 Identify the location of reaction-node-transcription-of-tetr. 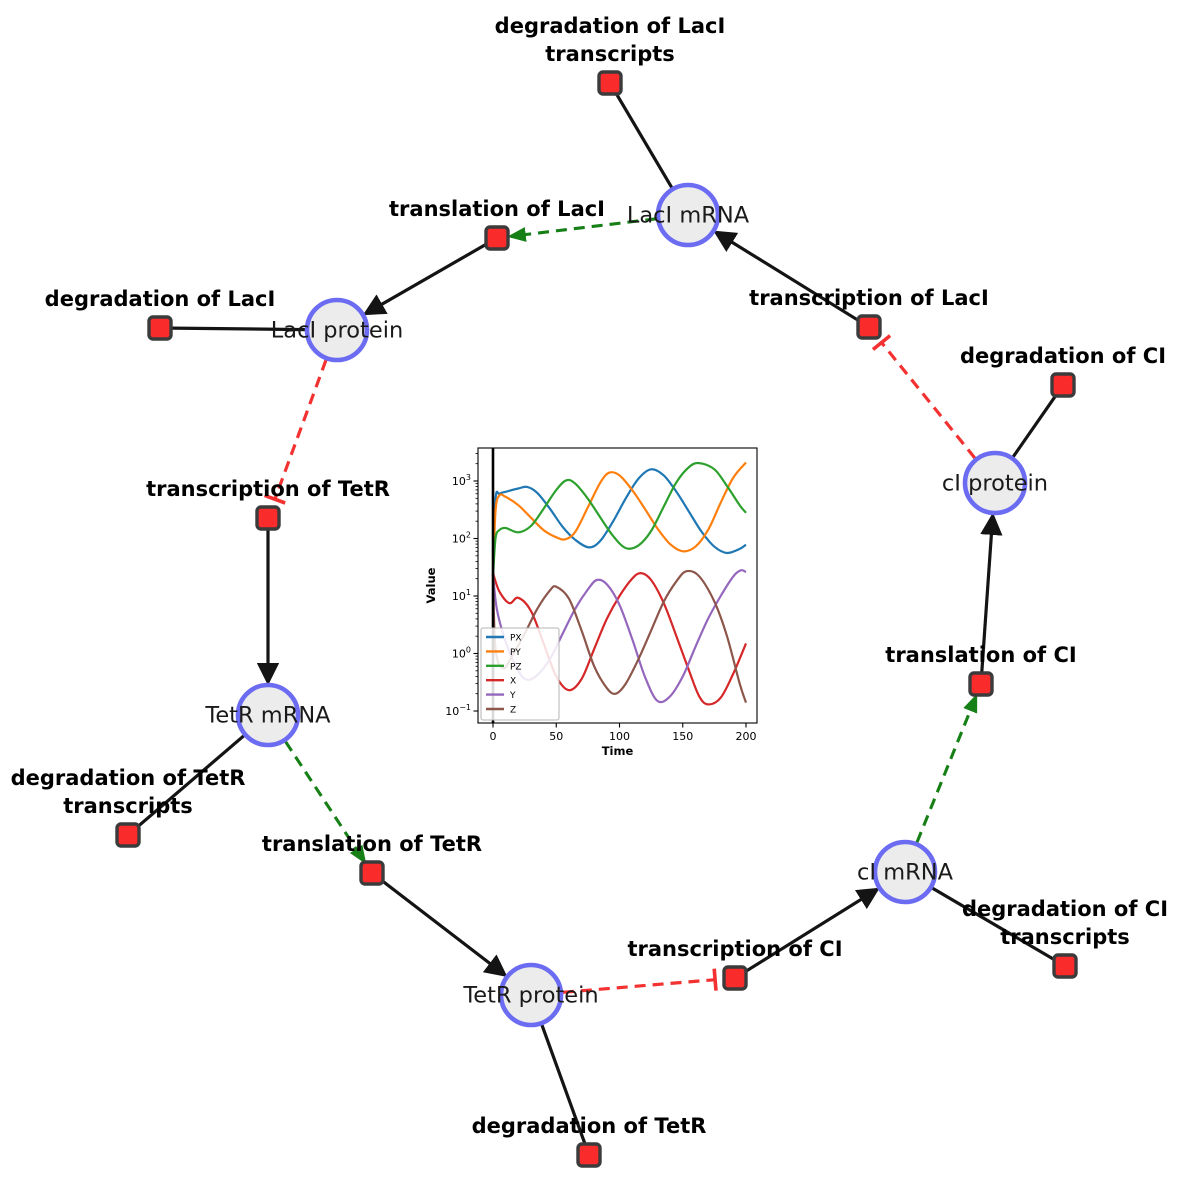
(268, 518).